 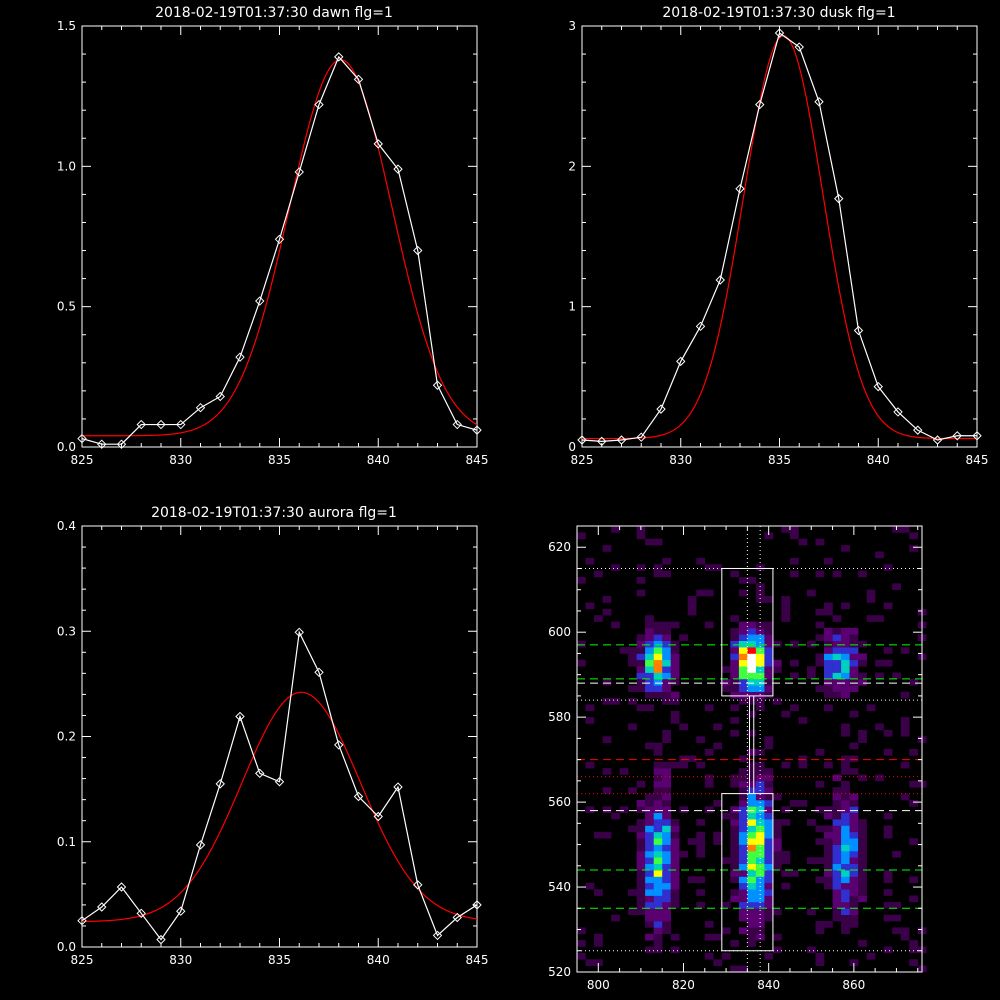 What do you see at coordinates (572, 26) in the screenshot?
I see `y-tick-label: 3` at bounding box center [572, 26].